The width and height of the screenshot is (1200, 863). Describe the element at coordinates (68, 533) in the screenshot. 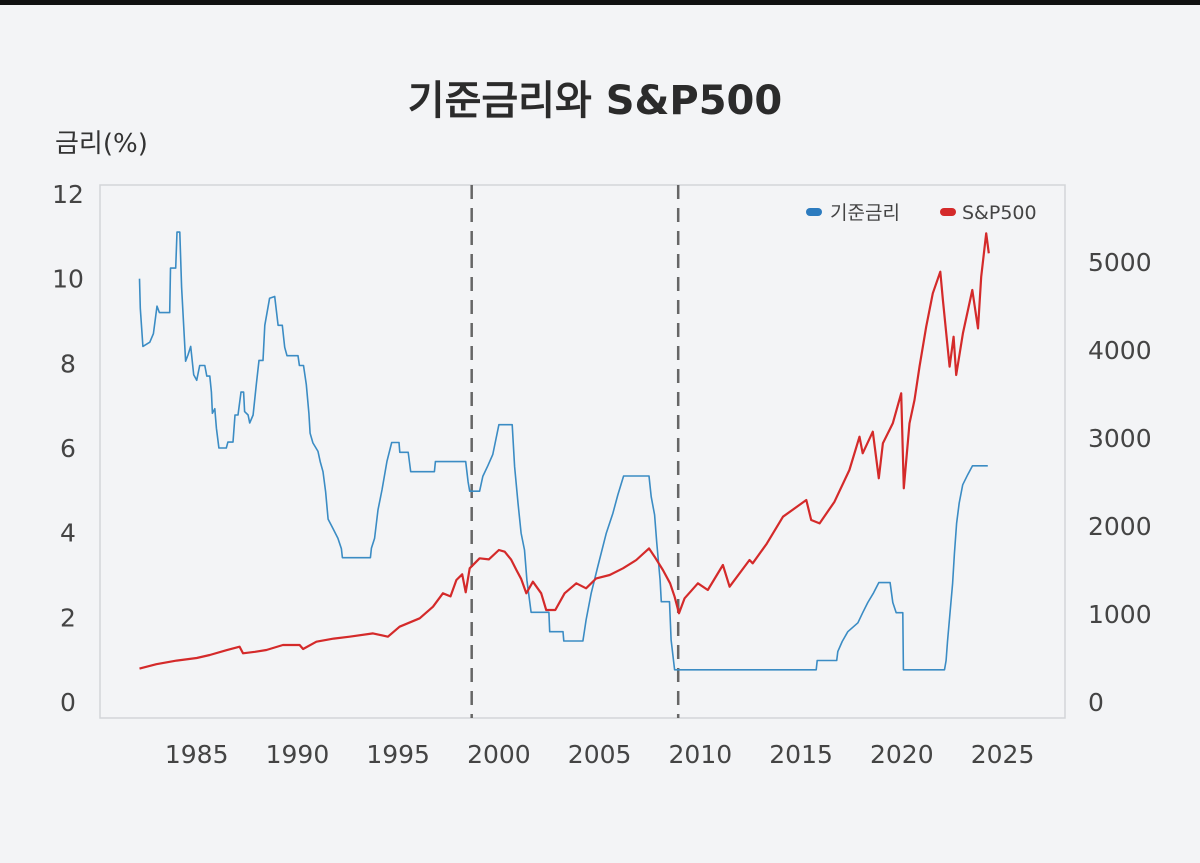

I see `y-tick-label: 4` at that location.